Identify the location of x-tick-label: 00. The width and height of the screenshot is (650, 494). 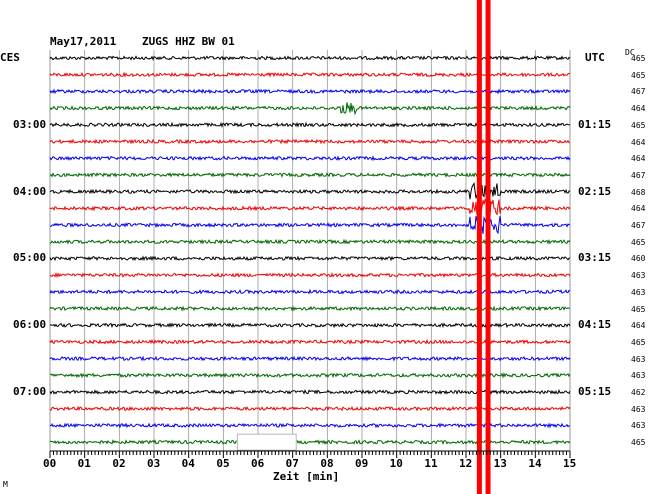
(50, 463).